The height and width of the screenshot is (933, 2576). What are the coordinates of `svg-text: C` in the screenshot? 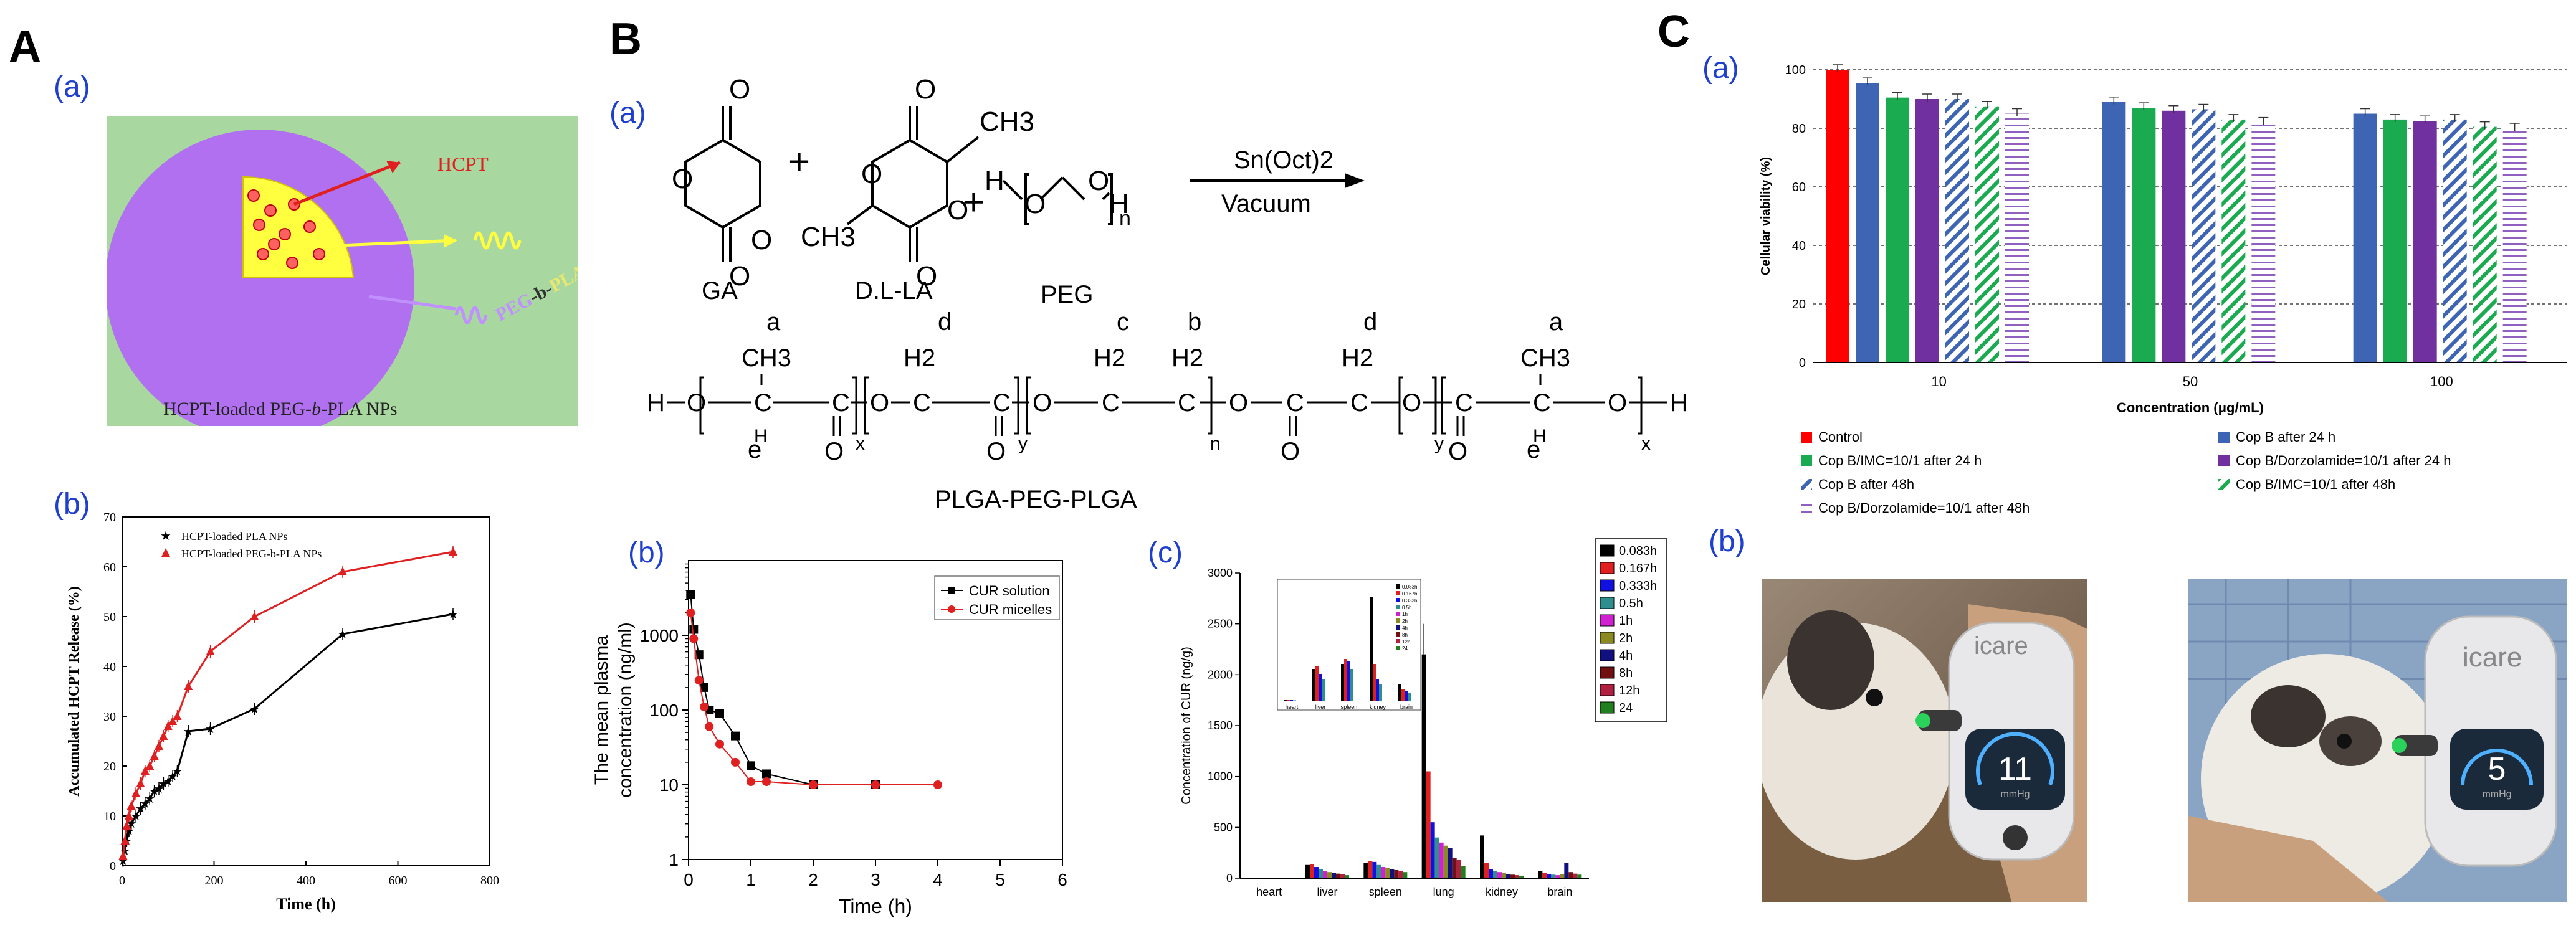 It's located at (841, 403).